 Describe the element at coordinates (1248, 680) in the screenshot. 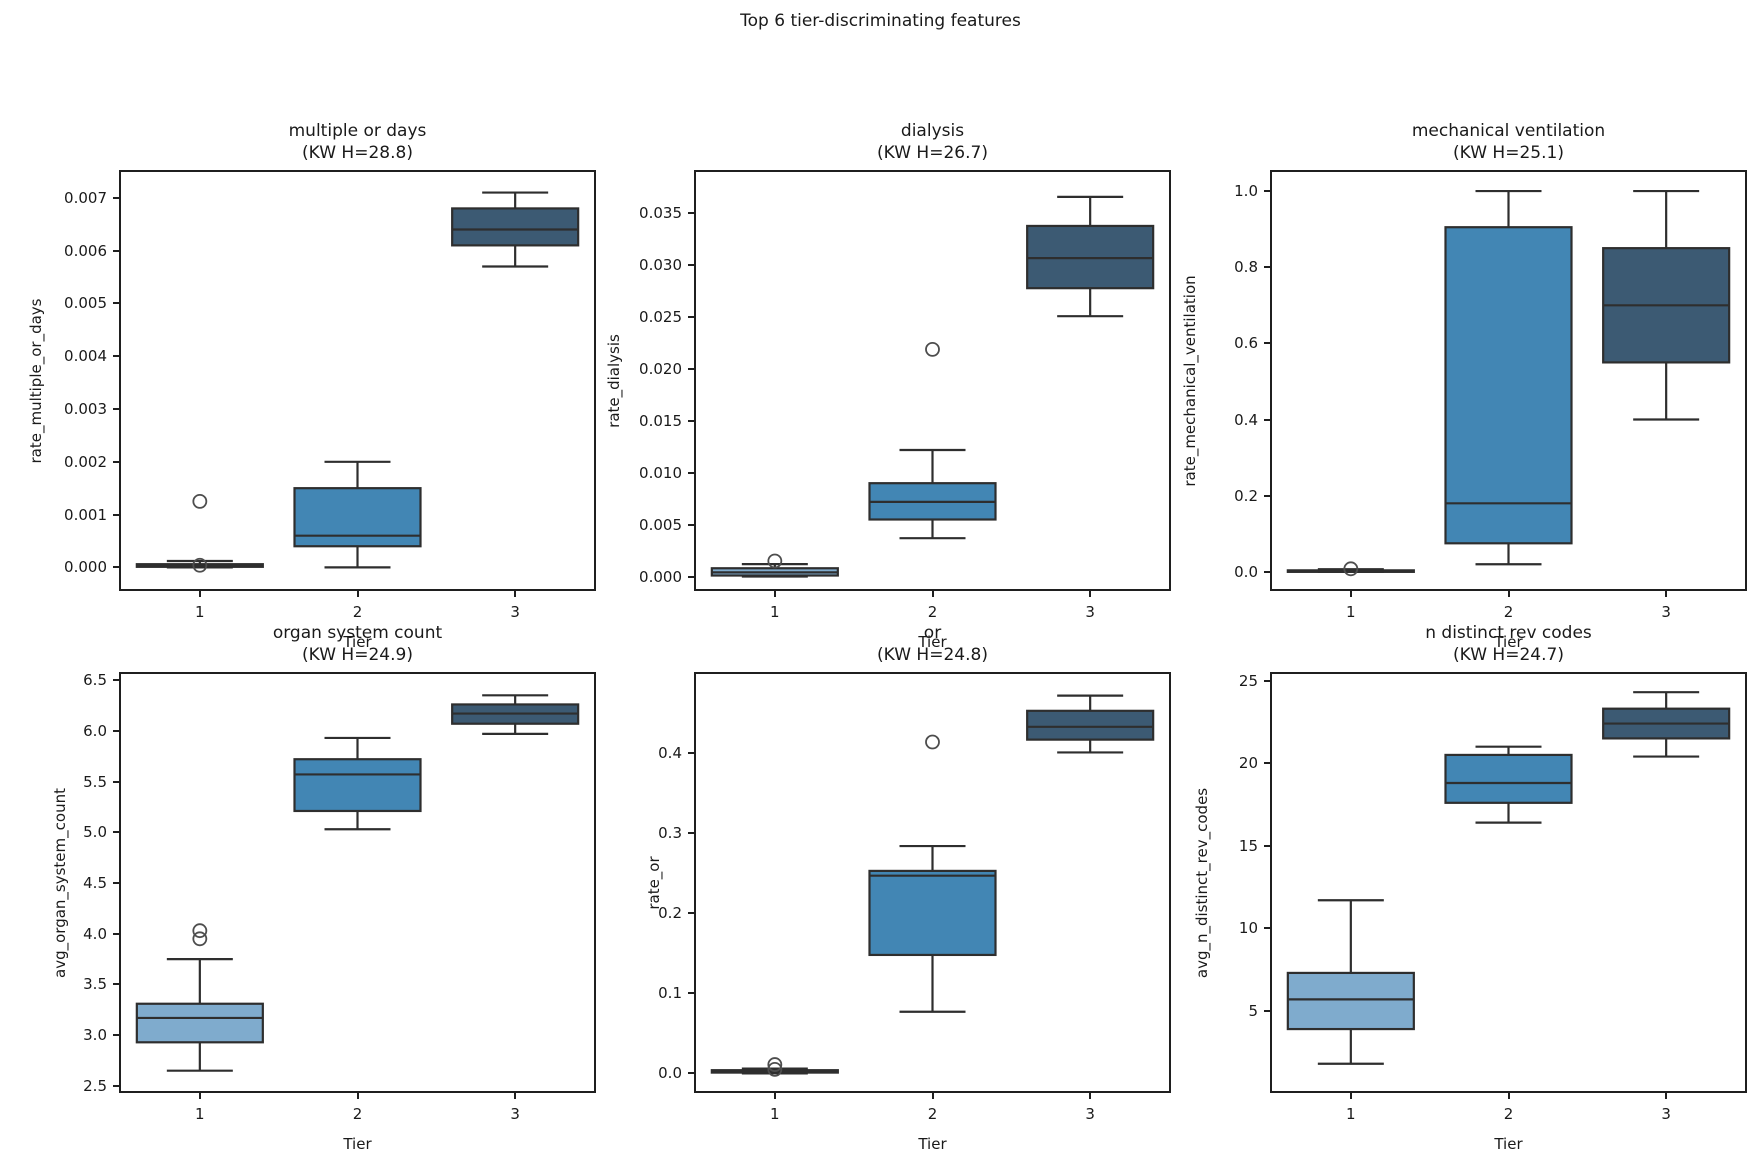

I see `y-tick-label: 25` at that location.